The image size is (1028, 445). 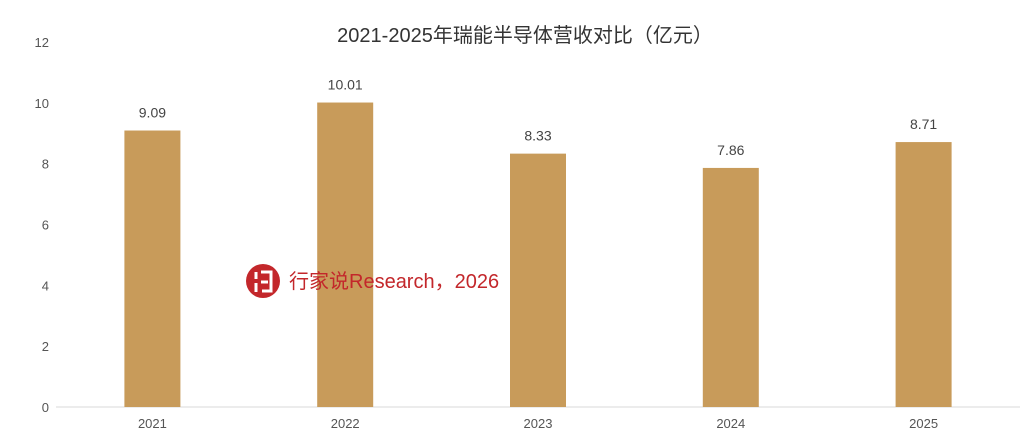 What do you see at coordinates (152, 268) in the screenshot?
I see `bar-2021` at bounding box center [152, 268].